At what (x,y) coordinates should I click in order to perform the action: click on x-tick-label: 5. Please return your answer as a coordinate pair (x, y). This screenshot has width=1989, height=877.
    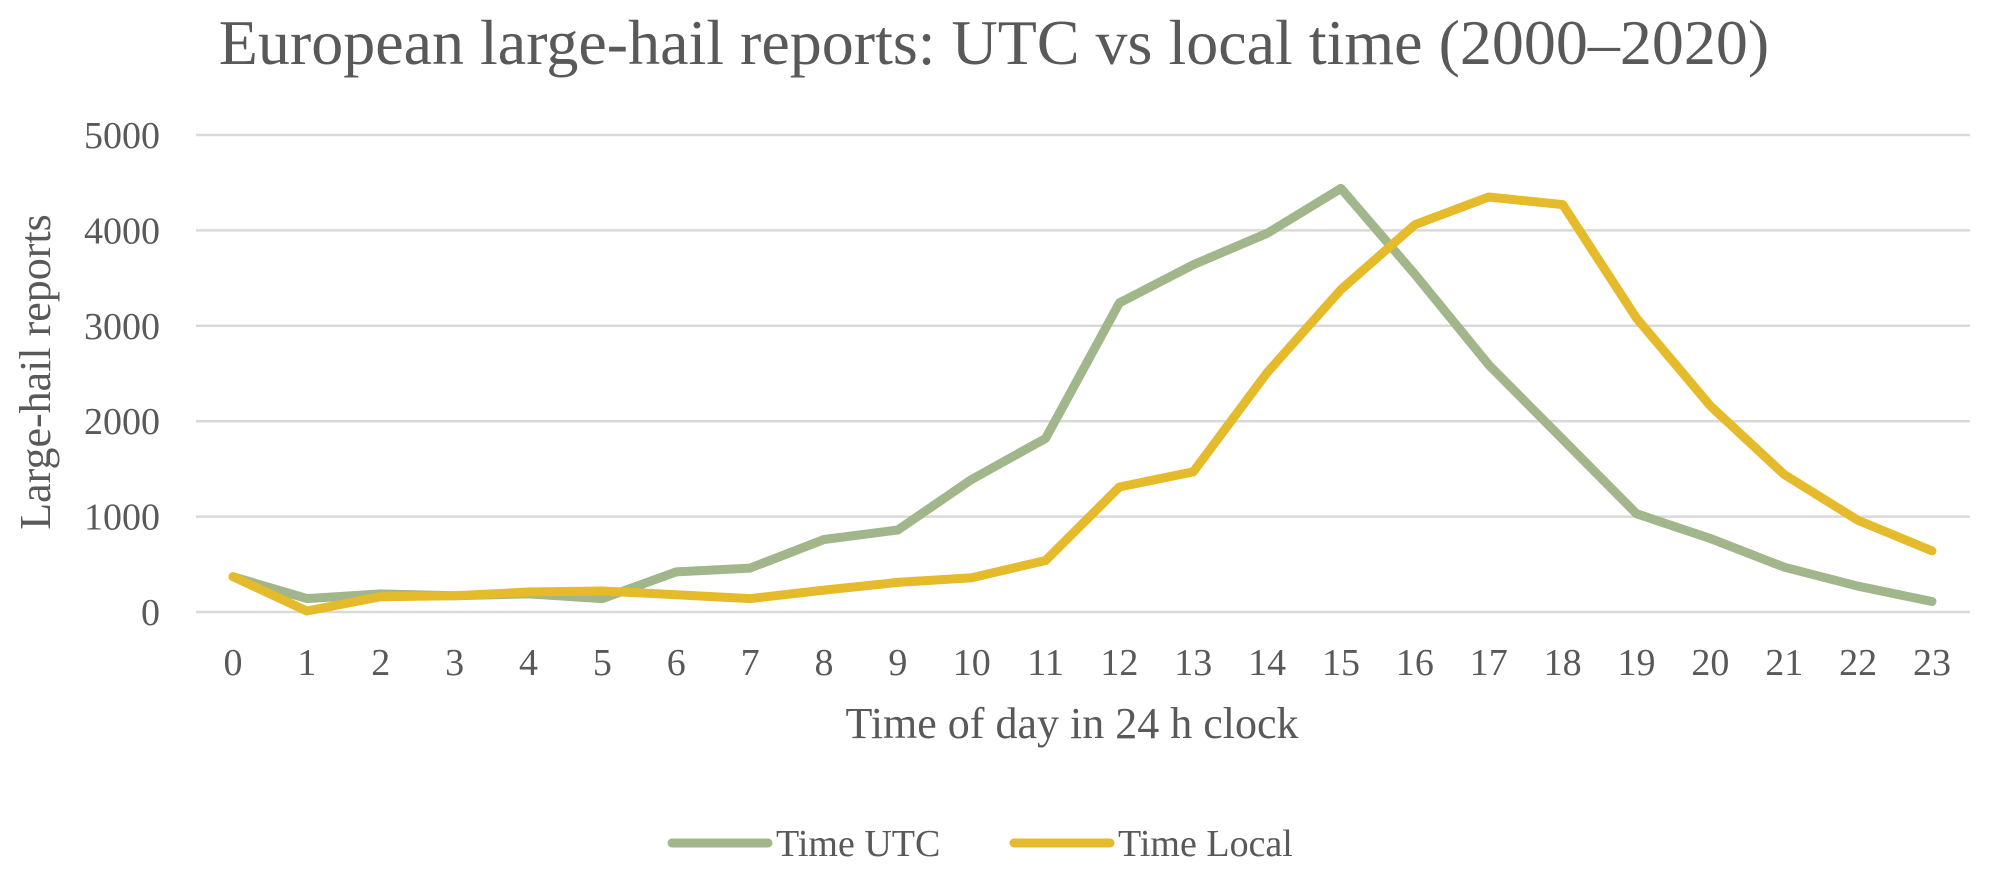
    Looking at the image, I should click on (602, 663).